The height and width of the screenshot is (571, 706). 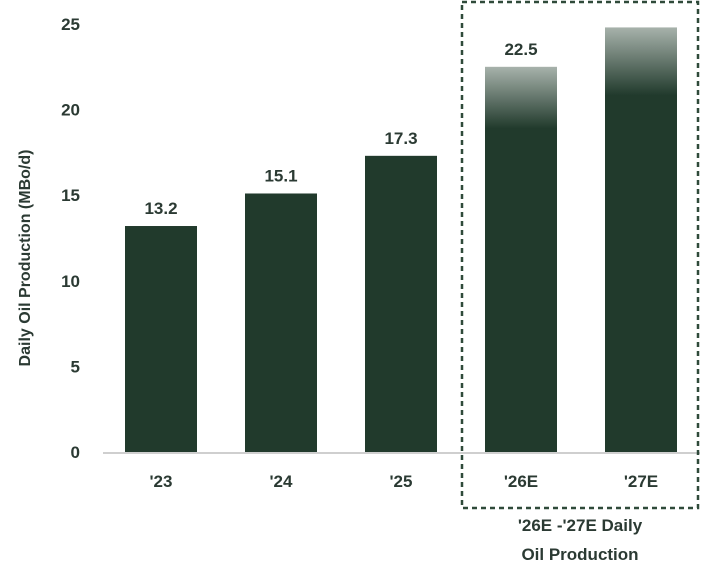 What do you see at coordinates (520, 49) in the screenshot?
I see `data-label: 22.5` at bounding box center [520, 49].